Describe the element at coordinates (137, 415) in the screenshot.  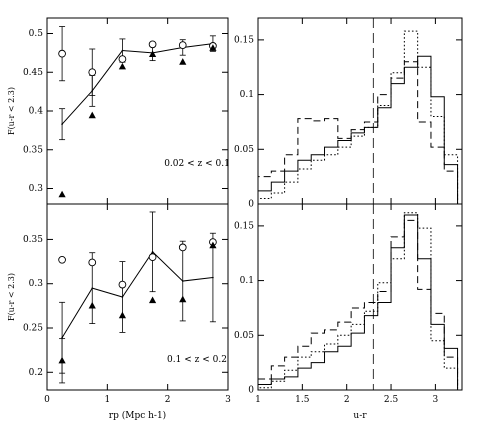
I see `x-axis-label: rp (Mpc h-1)` at that location.